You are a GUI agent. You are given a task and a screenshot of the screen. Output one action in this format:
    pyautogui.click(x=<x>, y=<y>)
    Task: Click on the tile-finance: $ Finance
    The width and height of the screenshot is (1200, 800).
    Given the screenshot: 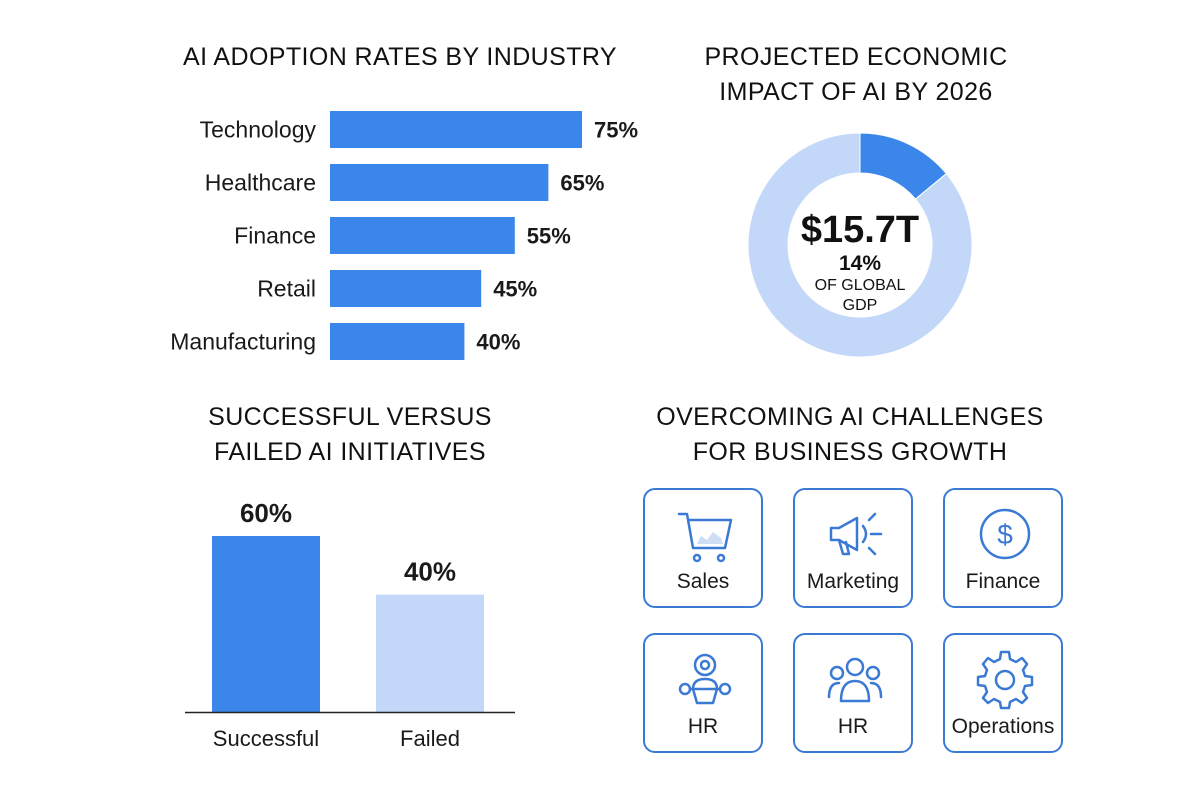 What is the action you would take?
    pyautogui.click(x=1003, y=548)
    